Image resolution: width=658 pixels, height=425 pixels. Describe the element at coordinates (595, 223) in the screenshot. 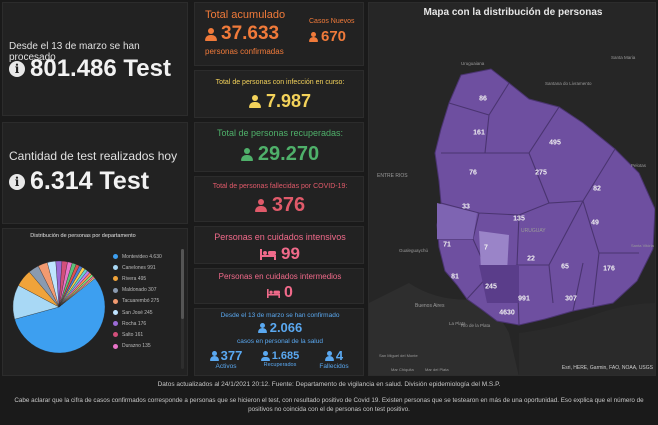

I see `dept-count-label: 49` at that location.